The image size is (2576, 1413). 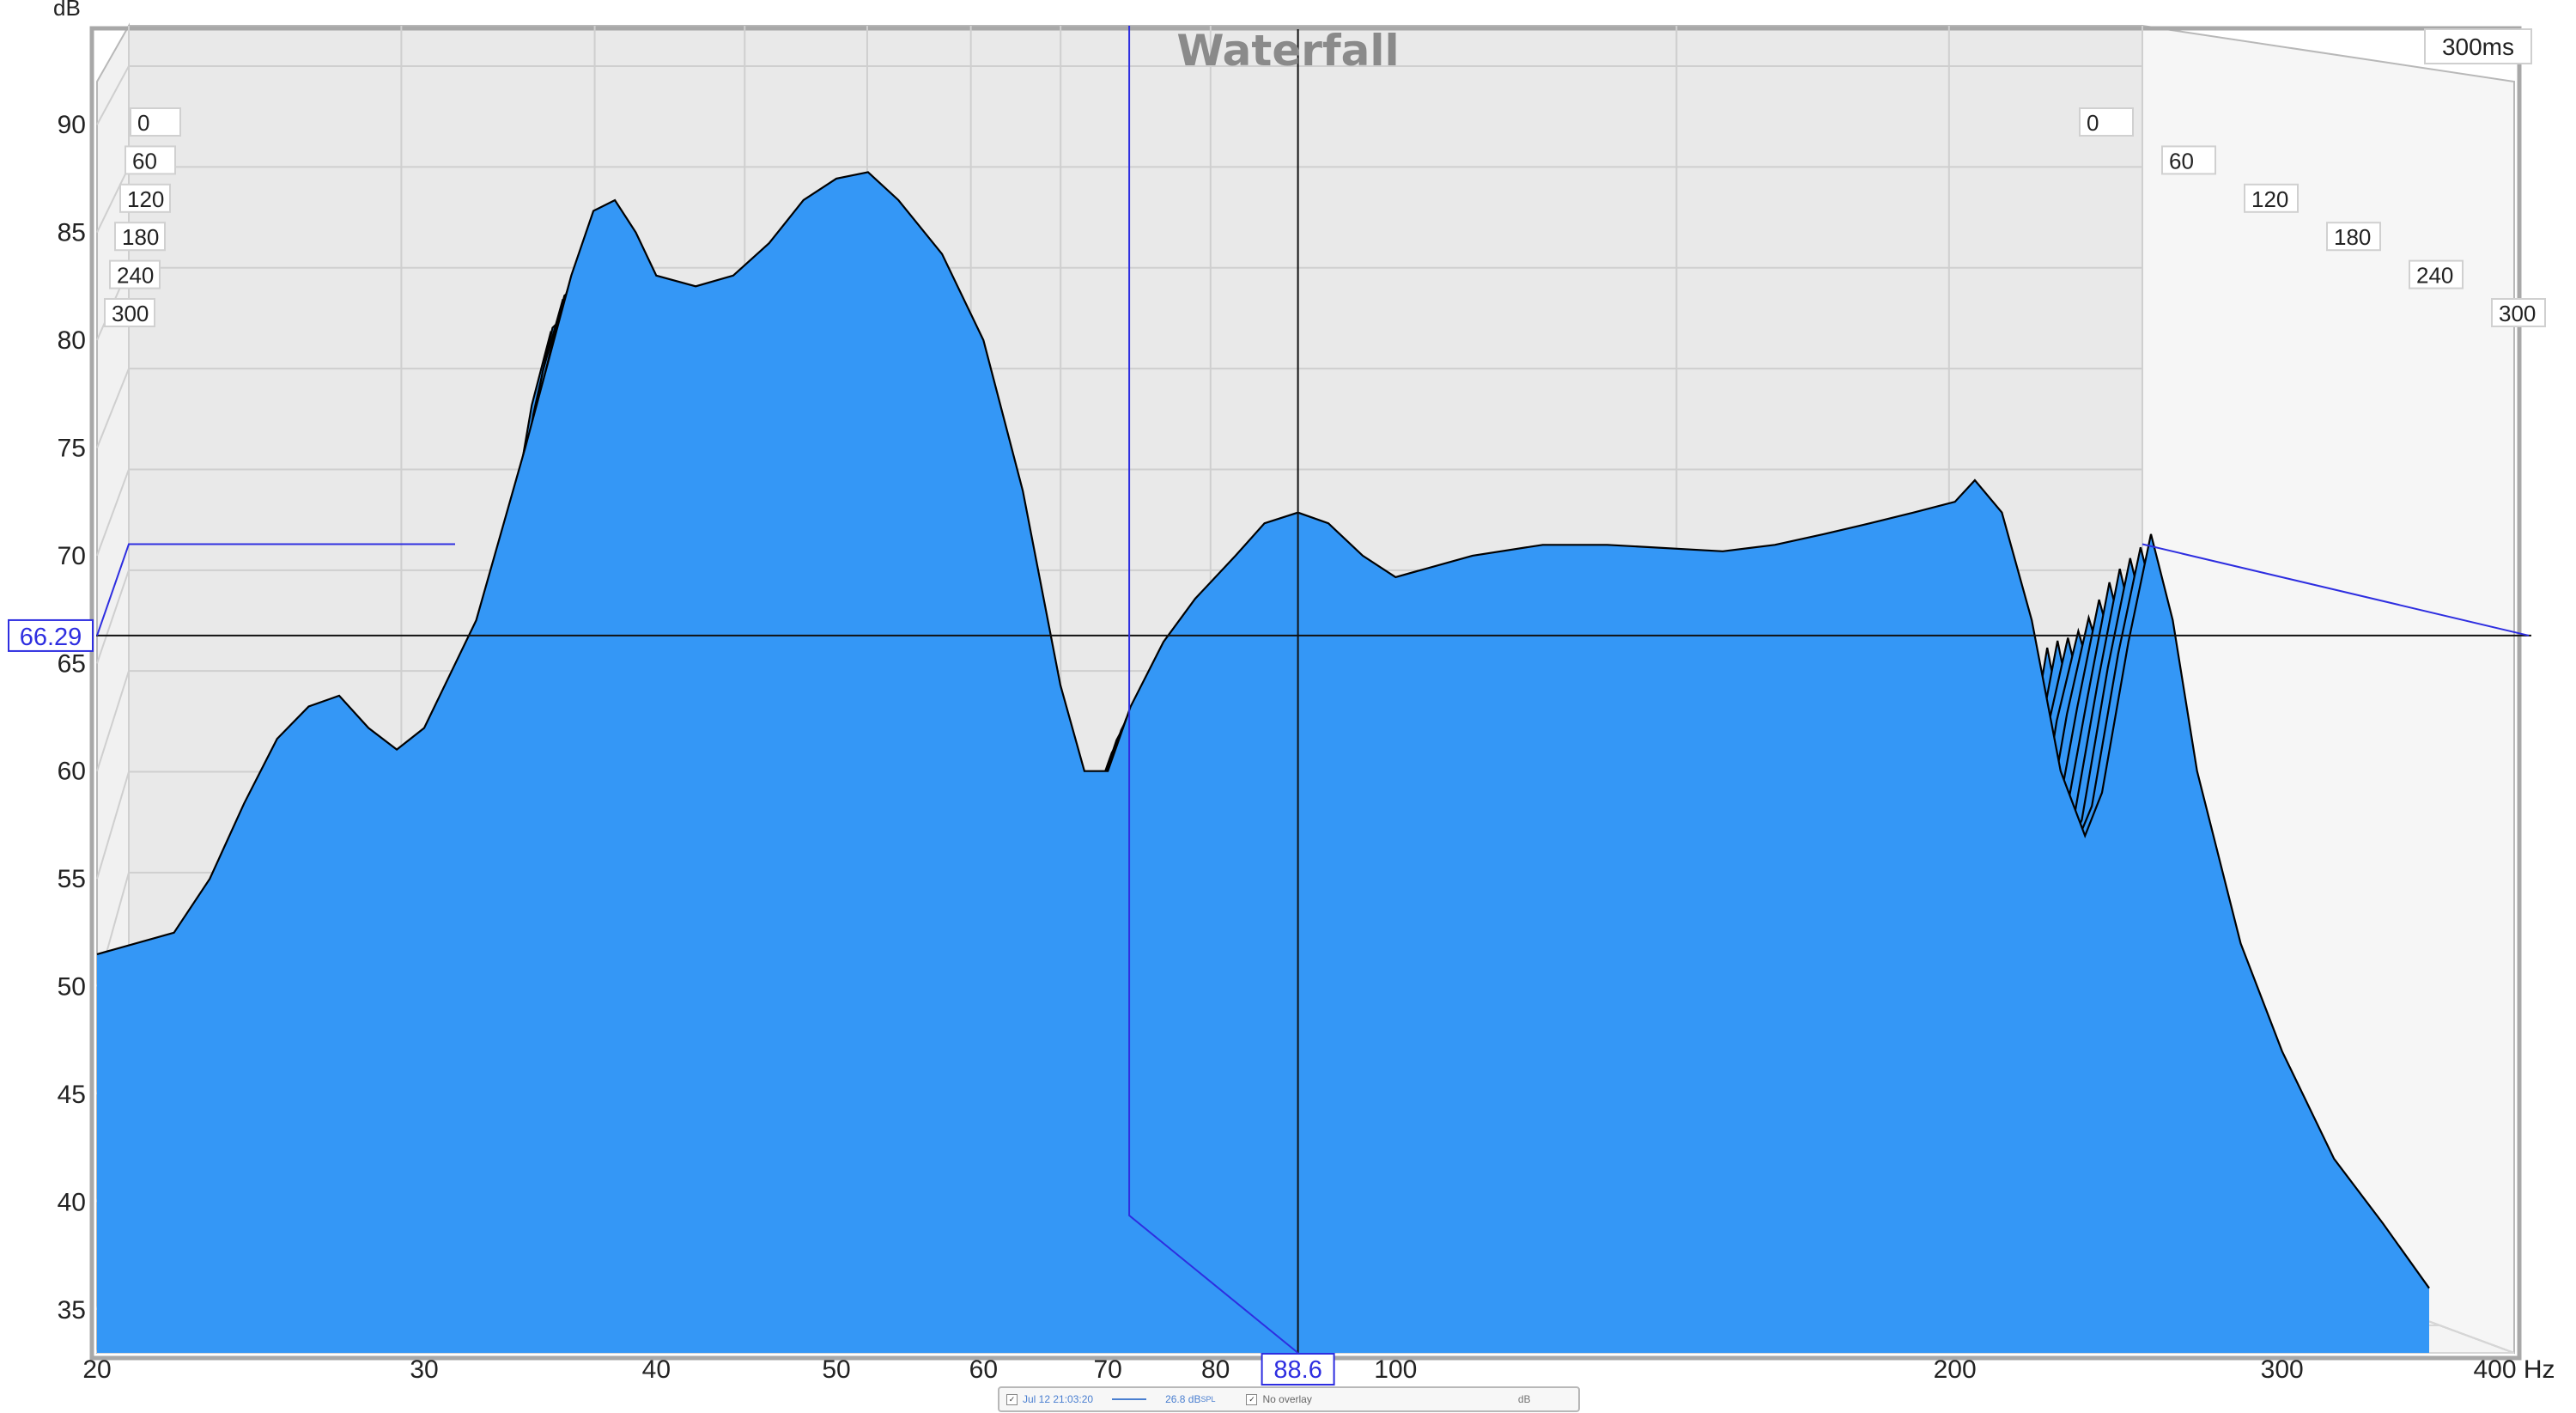 What do you see at coordinates (1129, 1399) in the screenshot?
I see `series-line-swatch` at bounding box center [1129, 1399].